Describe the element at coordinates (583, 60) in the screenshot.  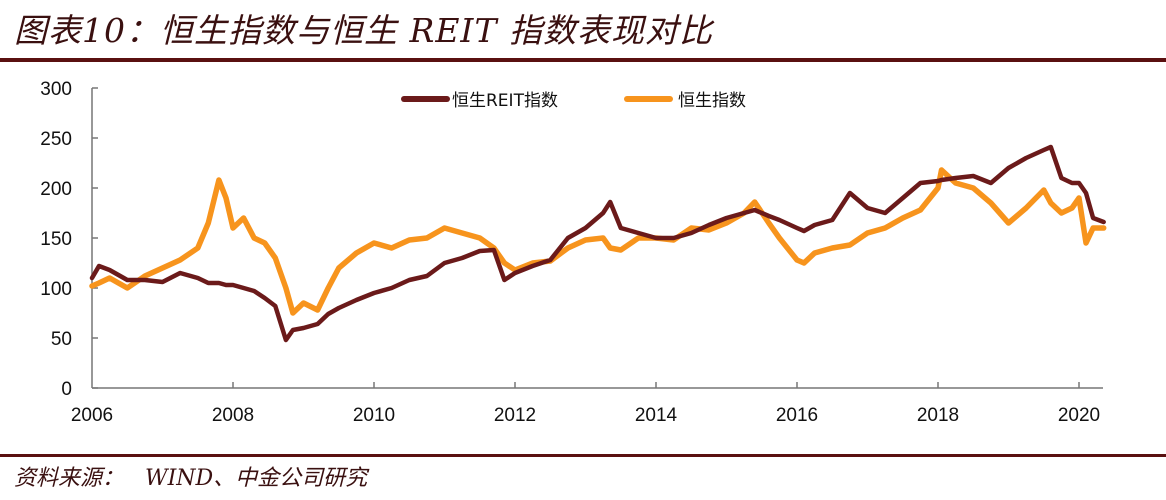
I see `title-divider` at that location.